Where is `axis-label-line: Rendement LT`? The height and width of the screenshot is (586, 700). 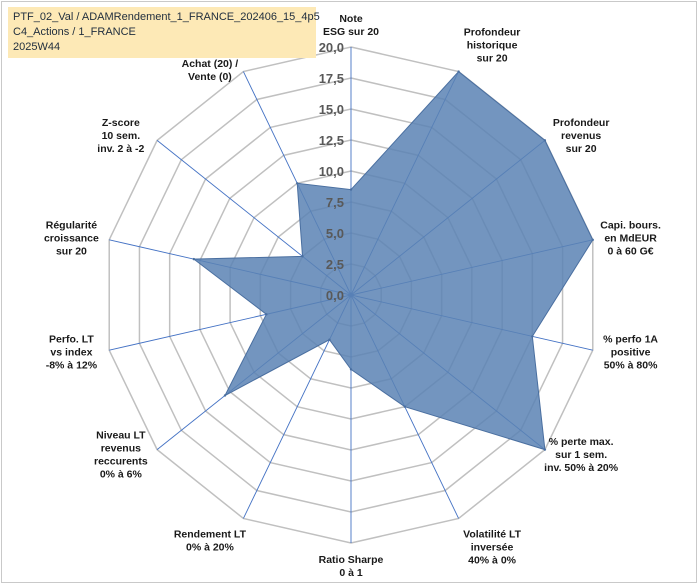
axis-label-line: Rendement LT is located at coordinates (210, 535).